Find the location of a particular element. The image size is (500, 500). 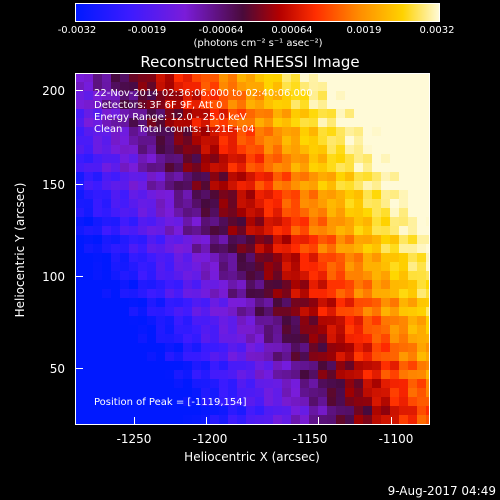

y-tick-label: 100 is located at coordinates (53, 277).